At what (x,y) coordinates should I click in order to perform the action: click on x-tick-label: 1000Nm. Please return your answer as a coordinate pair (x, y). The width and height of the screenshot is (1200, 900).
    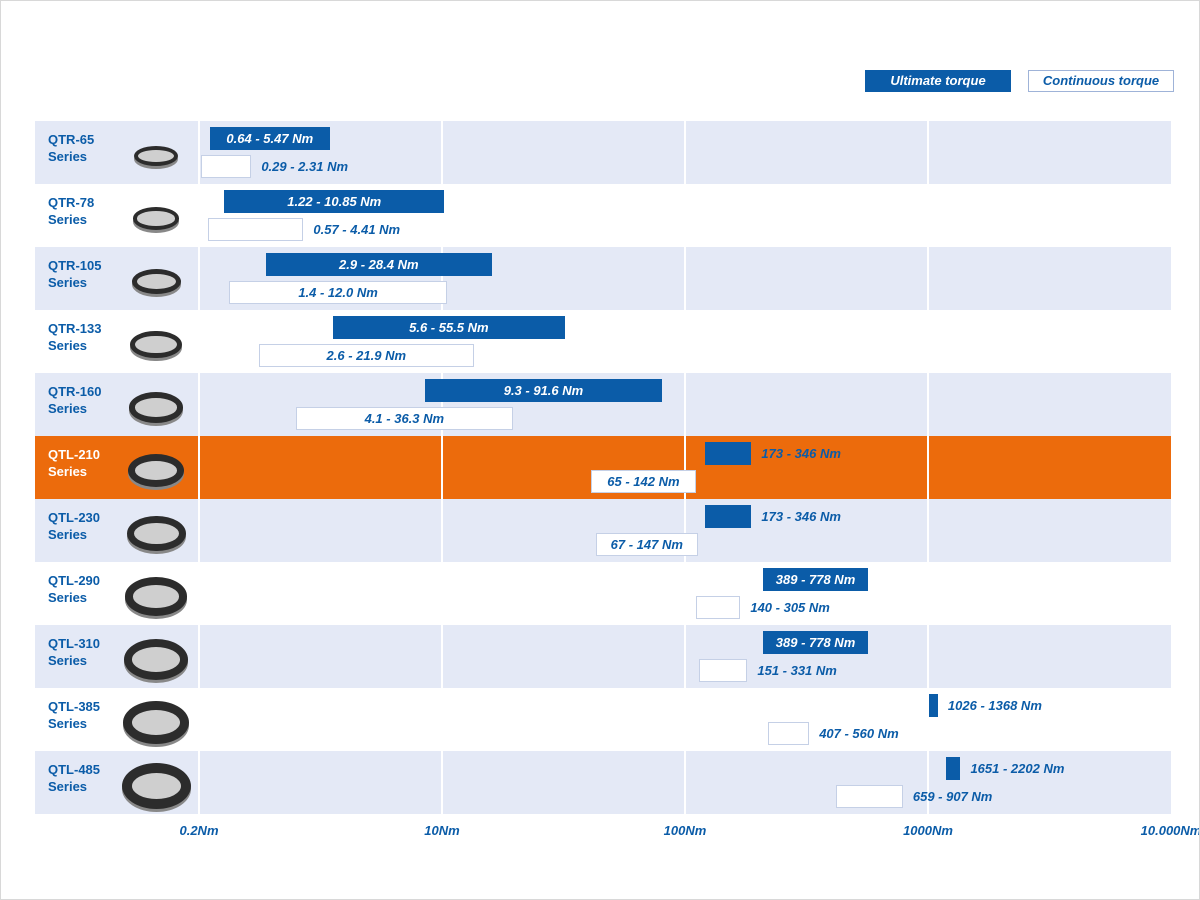
    Looking at the image, I should click on (928, 830).